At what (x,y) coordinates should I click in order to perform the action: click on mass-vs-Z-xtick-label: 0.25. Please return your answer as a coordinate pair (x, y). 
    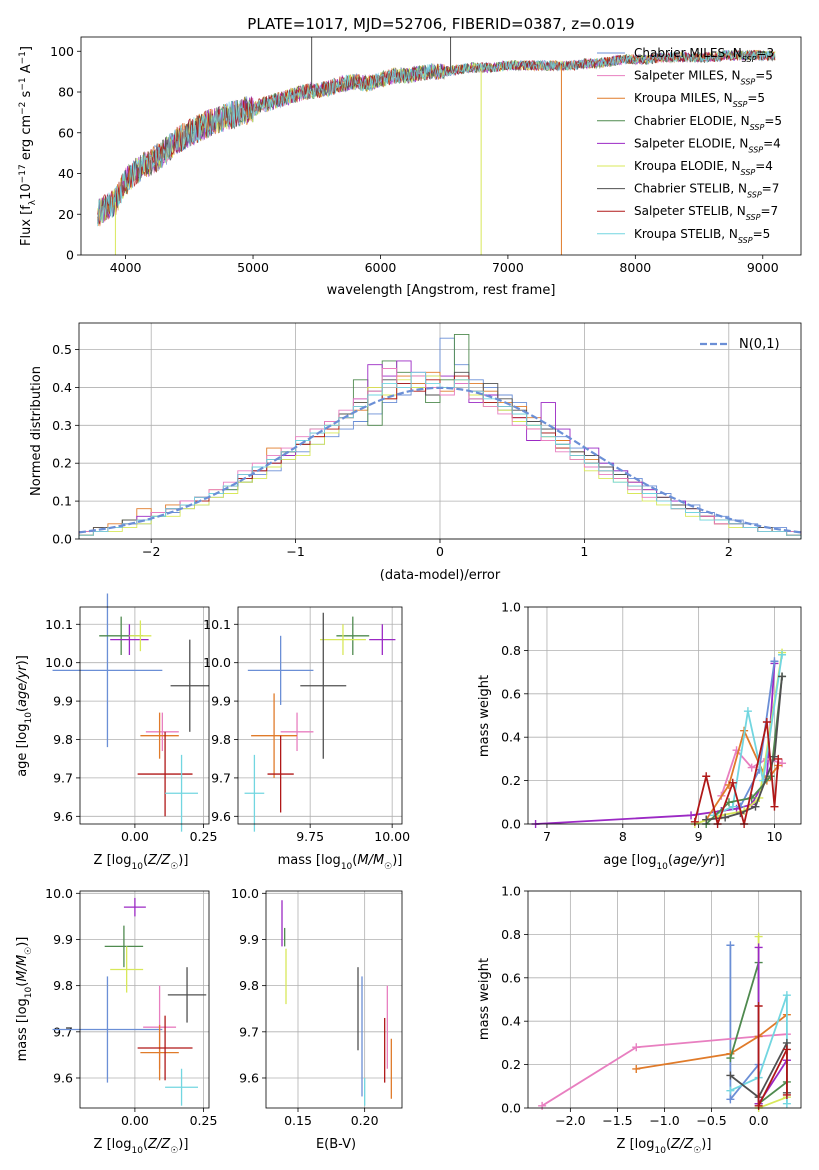
    Looking at the image, I should click on (204, 1120).